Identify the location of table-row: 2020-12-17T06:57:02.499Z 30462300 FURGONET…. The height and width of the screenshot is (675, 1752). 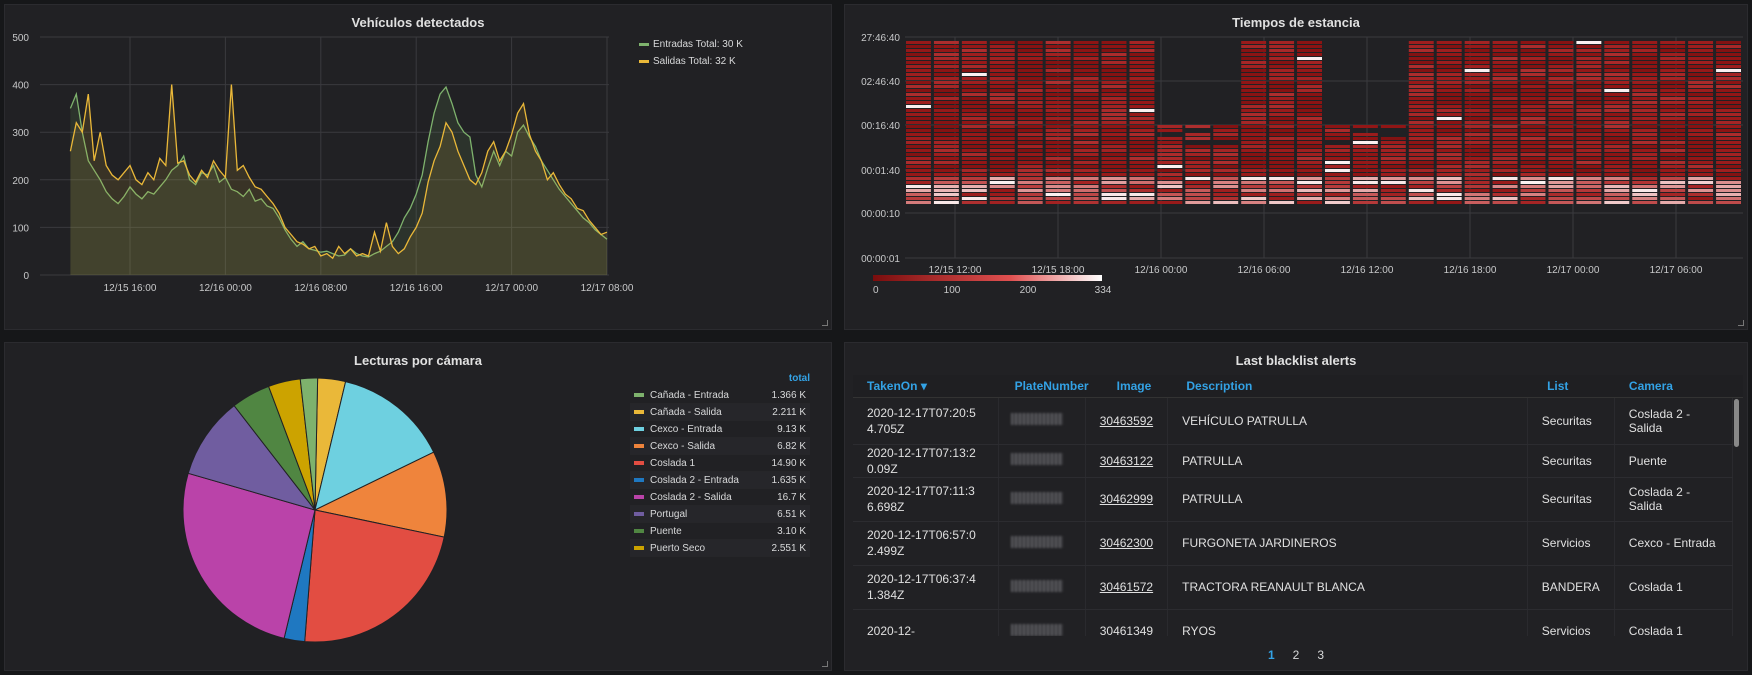
(1293, 543).